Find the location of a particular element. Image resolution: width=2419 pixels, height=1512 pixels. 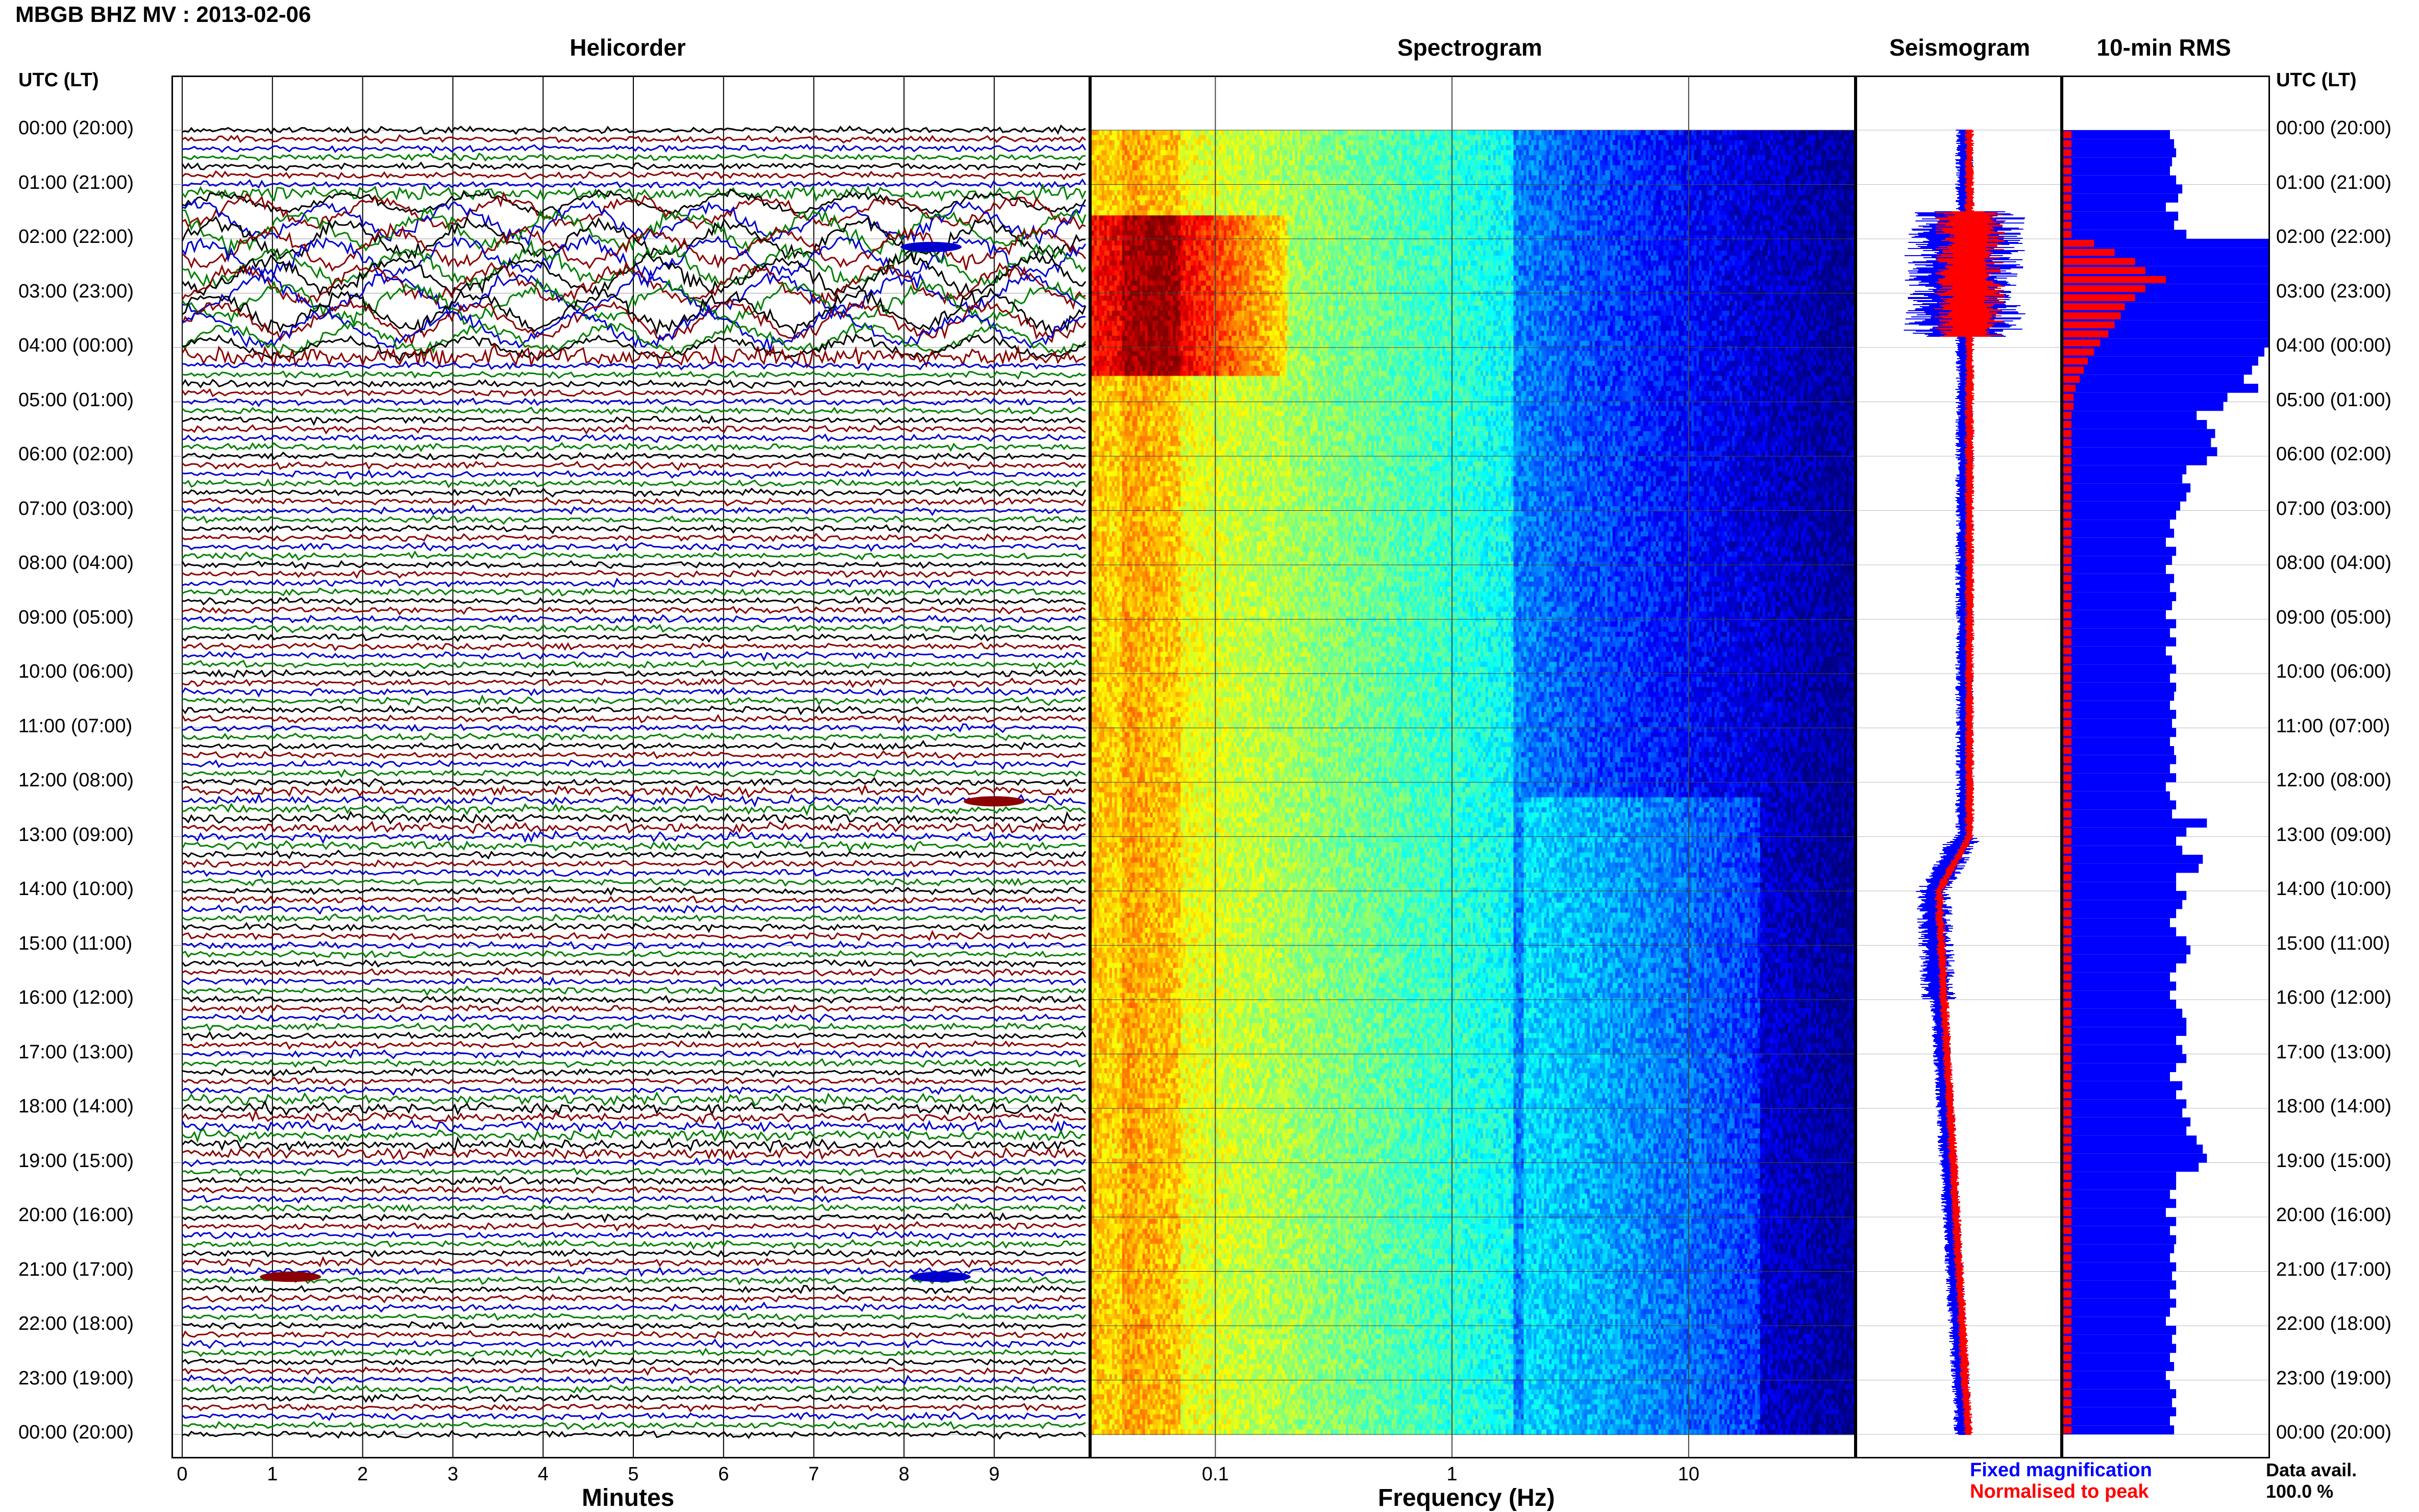

time-label-left: 21:00 (17:00) is located at coordinates (76, 1269).